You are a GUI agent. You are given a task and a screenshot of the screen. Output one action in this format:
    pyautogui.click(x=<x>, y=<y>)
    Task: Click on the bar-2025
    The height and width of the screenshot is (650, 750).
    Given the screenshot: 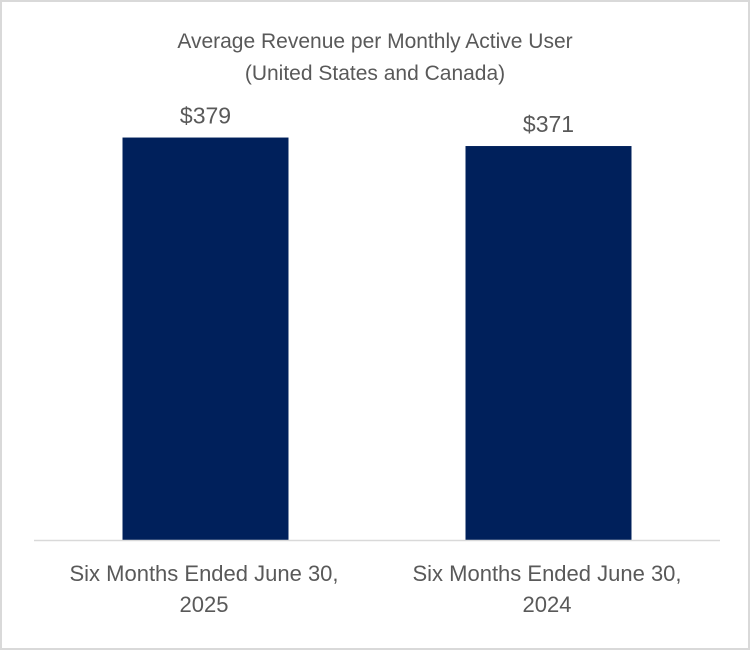 What is the action you would take?
    pyautogui.click(x=205, y=339)
    